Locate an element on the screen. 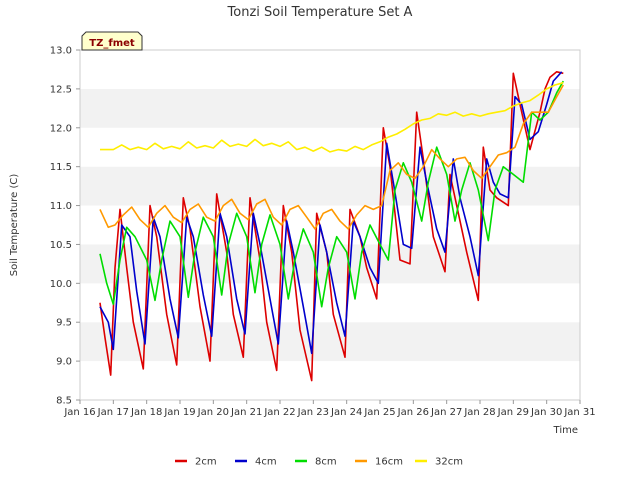 This screenshot has height=480, width=640. y-tick-label: 9.5 is located at coordinates (64, 323).